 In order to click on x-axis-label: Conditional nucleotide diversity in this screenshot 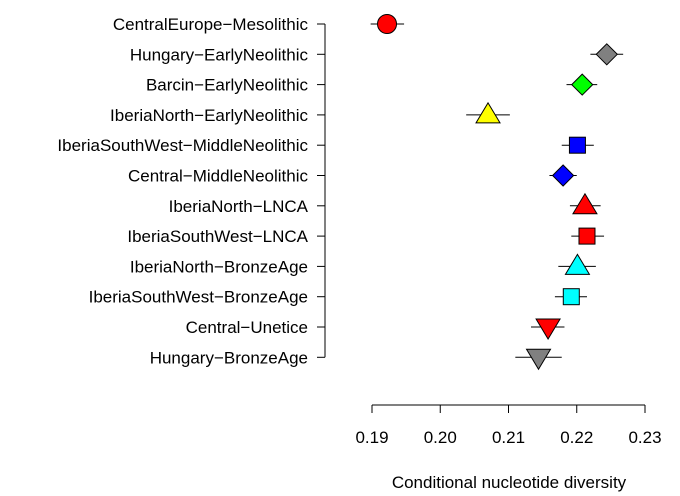, I will do `click(509, 482)`.